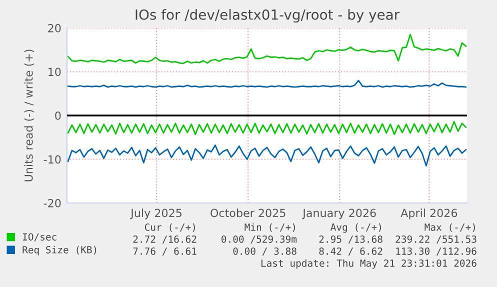 This screenshot has width=497, height=287. I want to click on text: 0.00 /529.39m, so click(259, 239).